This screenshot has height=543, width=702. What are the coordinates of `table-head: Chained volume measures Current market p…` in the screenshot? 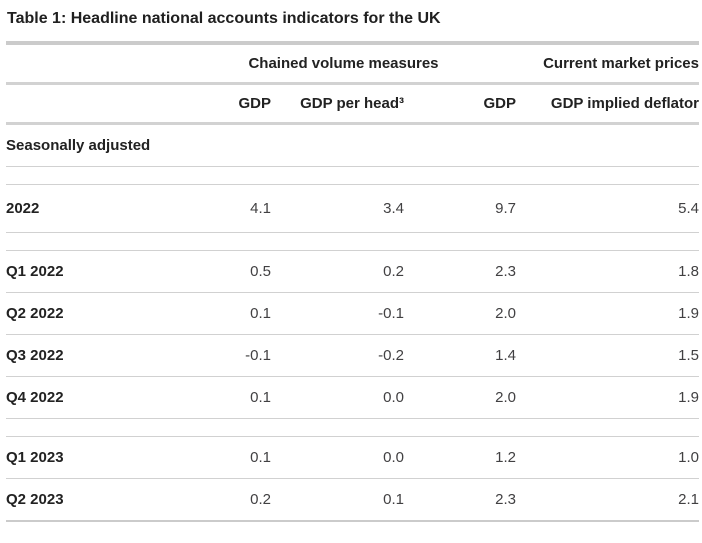 It's located at (352, 84).